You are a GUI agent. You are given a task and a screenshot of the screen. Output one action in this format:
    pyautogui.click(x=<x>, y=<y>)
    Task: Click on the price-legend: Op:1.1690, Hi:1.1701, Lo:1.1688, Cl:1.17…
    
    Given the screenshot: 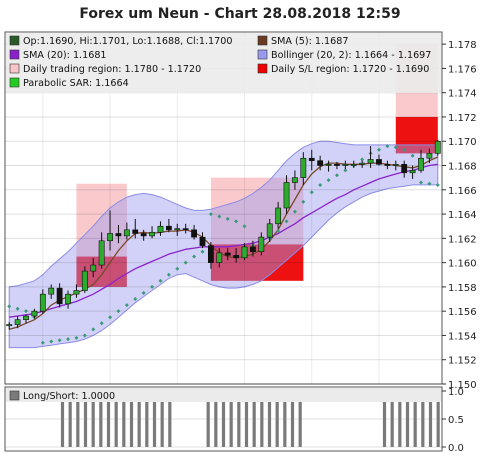 What is the action you would take?
    pyautogui.click(x=223, y=63)
    